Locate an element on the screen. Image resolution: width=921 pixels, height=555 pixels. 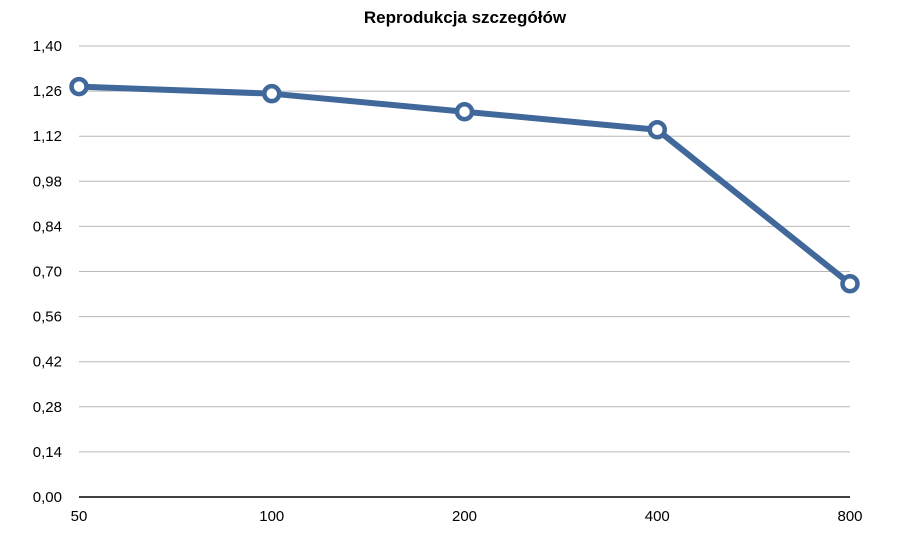
y-tick-label: 0,14 is located at coordinates (47, 452).